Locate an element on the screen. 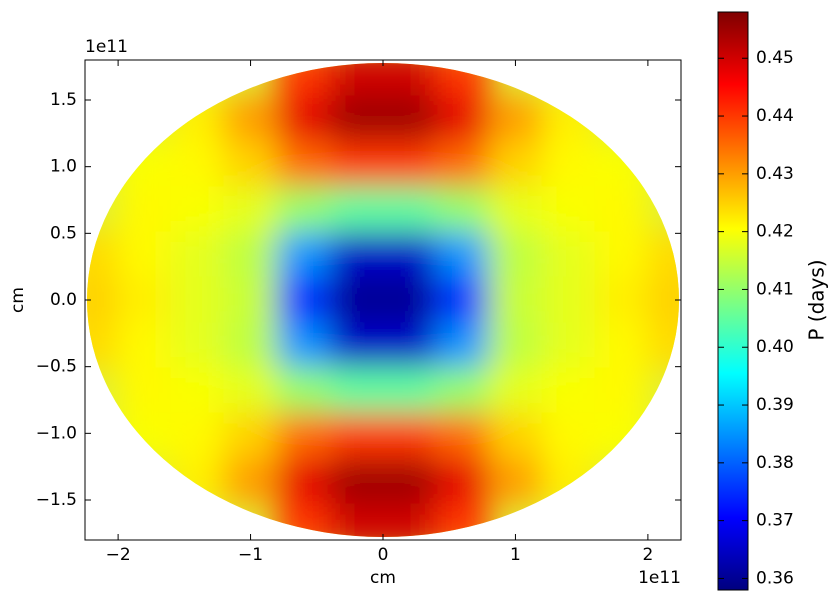 The width and height of the screenshot is (832, 610). y-tick-label: −0.5 is located at coordinates (56, 367).